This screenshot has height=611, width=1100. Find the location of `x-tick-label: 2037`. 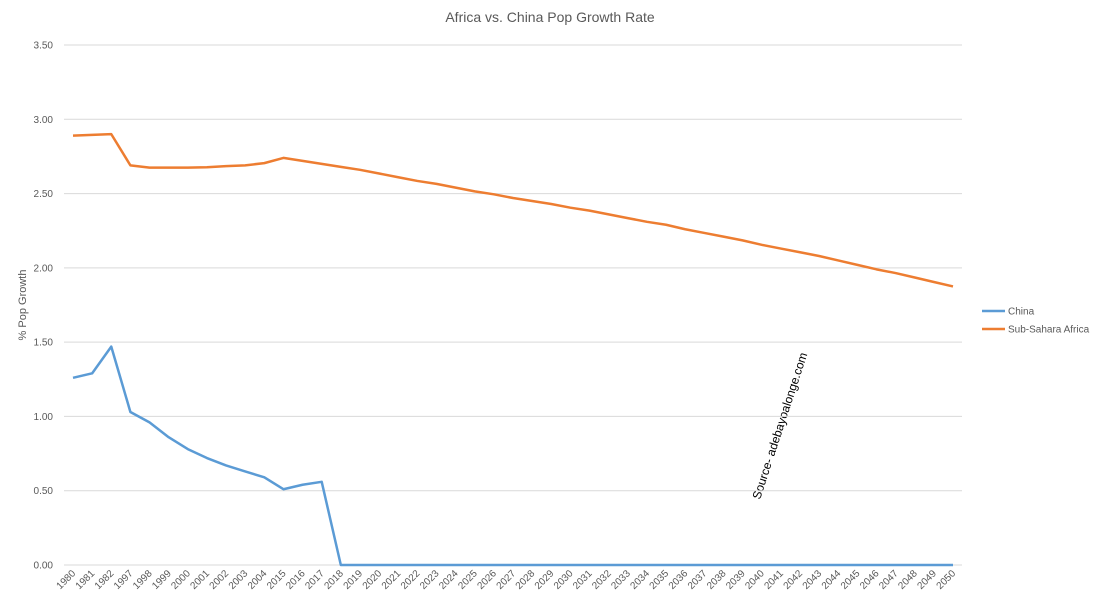

x-tick-label: 2037 is located at coordinates (698, 580).